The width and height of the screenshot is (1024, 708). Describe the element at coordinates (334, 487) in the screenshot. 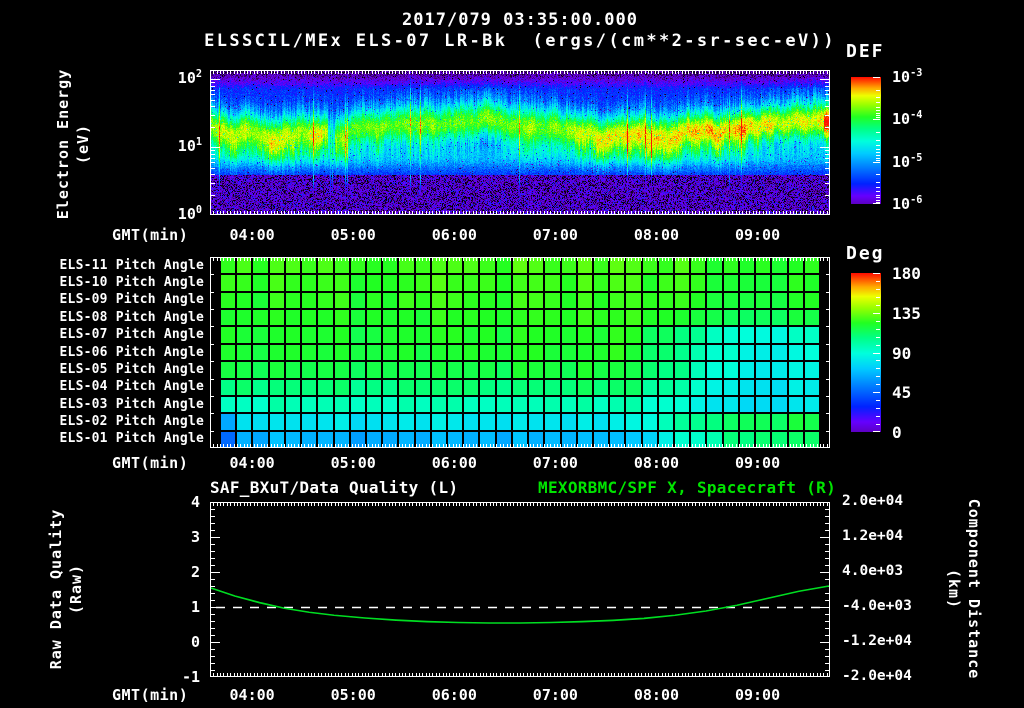

I see `line-title-left: SAF_BXuT/Data Quality (L)` at that location.